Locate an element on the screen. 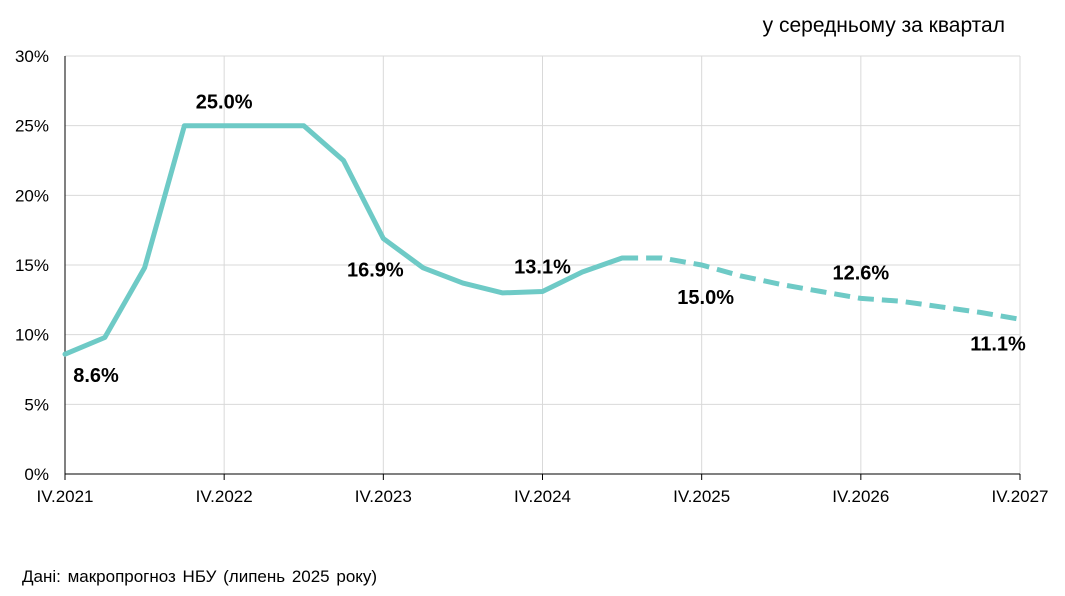 This screenshot has width=1065, height=596. data-label: 8.6% is located at coordinates (96, 376).